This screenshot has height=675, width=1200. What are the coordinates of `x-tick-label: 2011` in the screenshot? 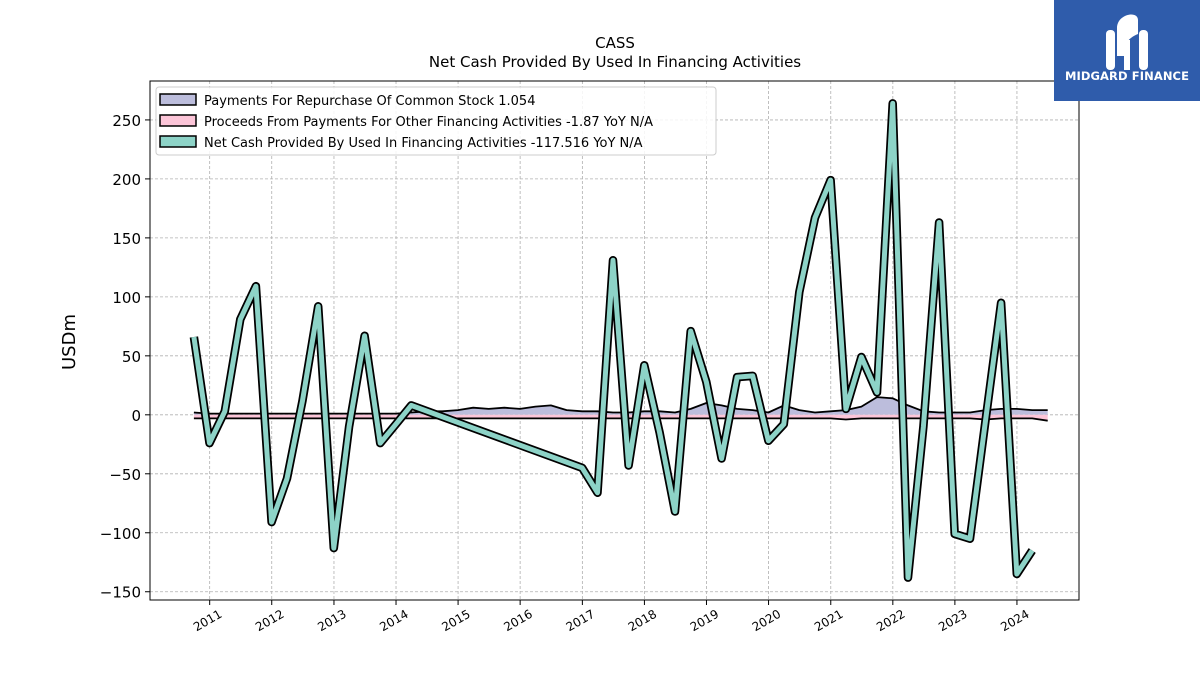 It's located at (207, 620).